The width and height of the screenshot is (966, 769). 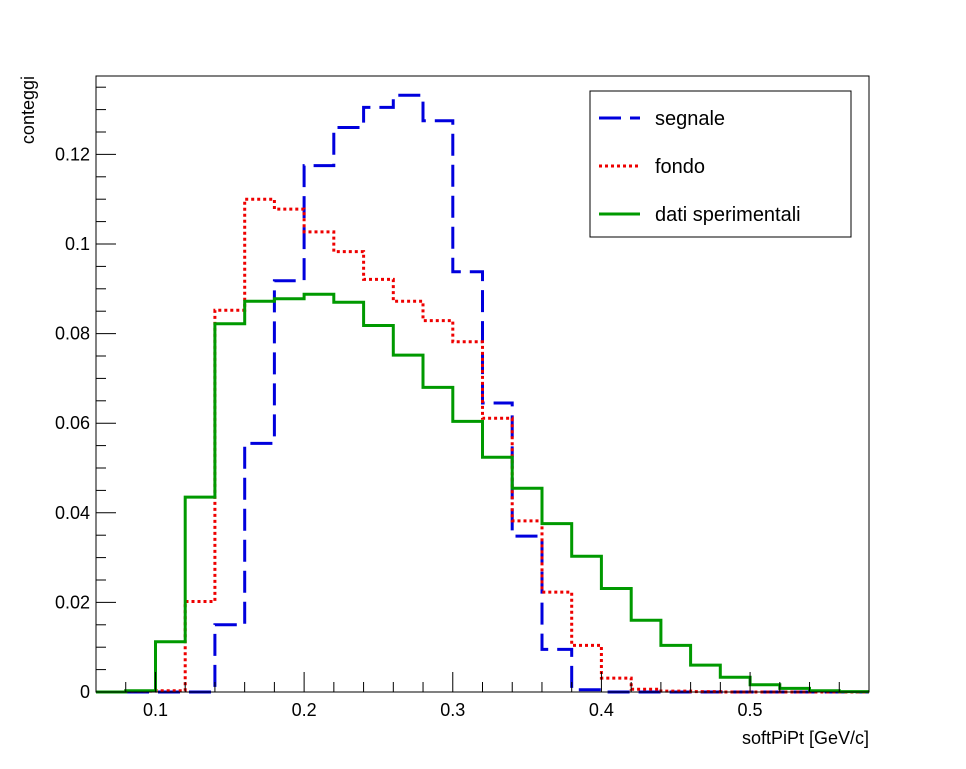 I want to click on x-tick-label: 0.5, so click(x=750, y=710).